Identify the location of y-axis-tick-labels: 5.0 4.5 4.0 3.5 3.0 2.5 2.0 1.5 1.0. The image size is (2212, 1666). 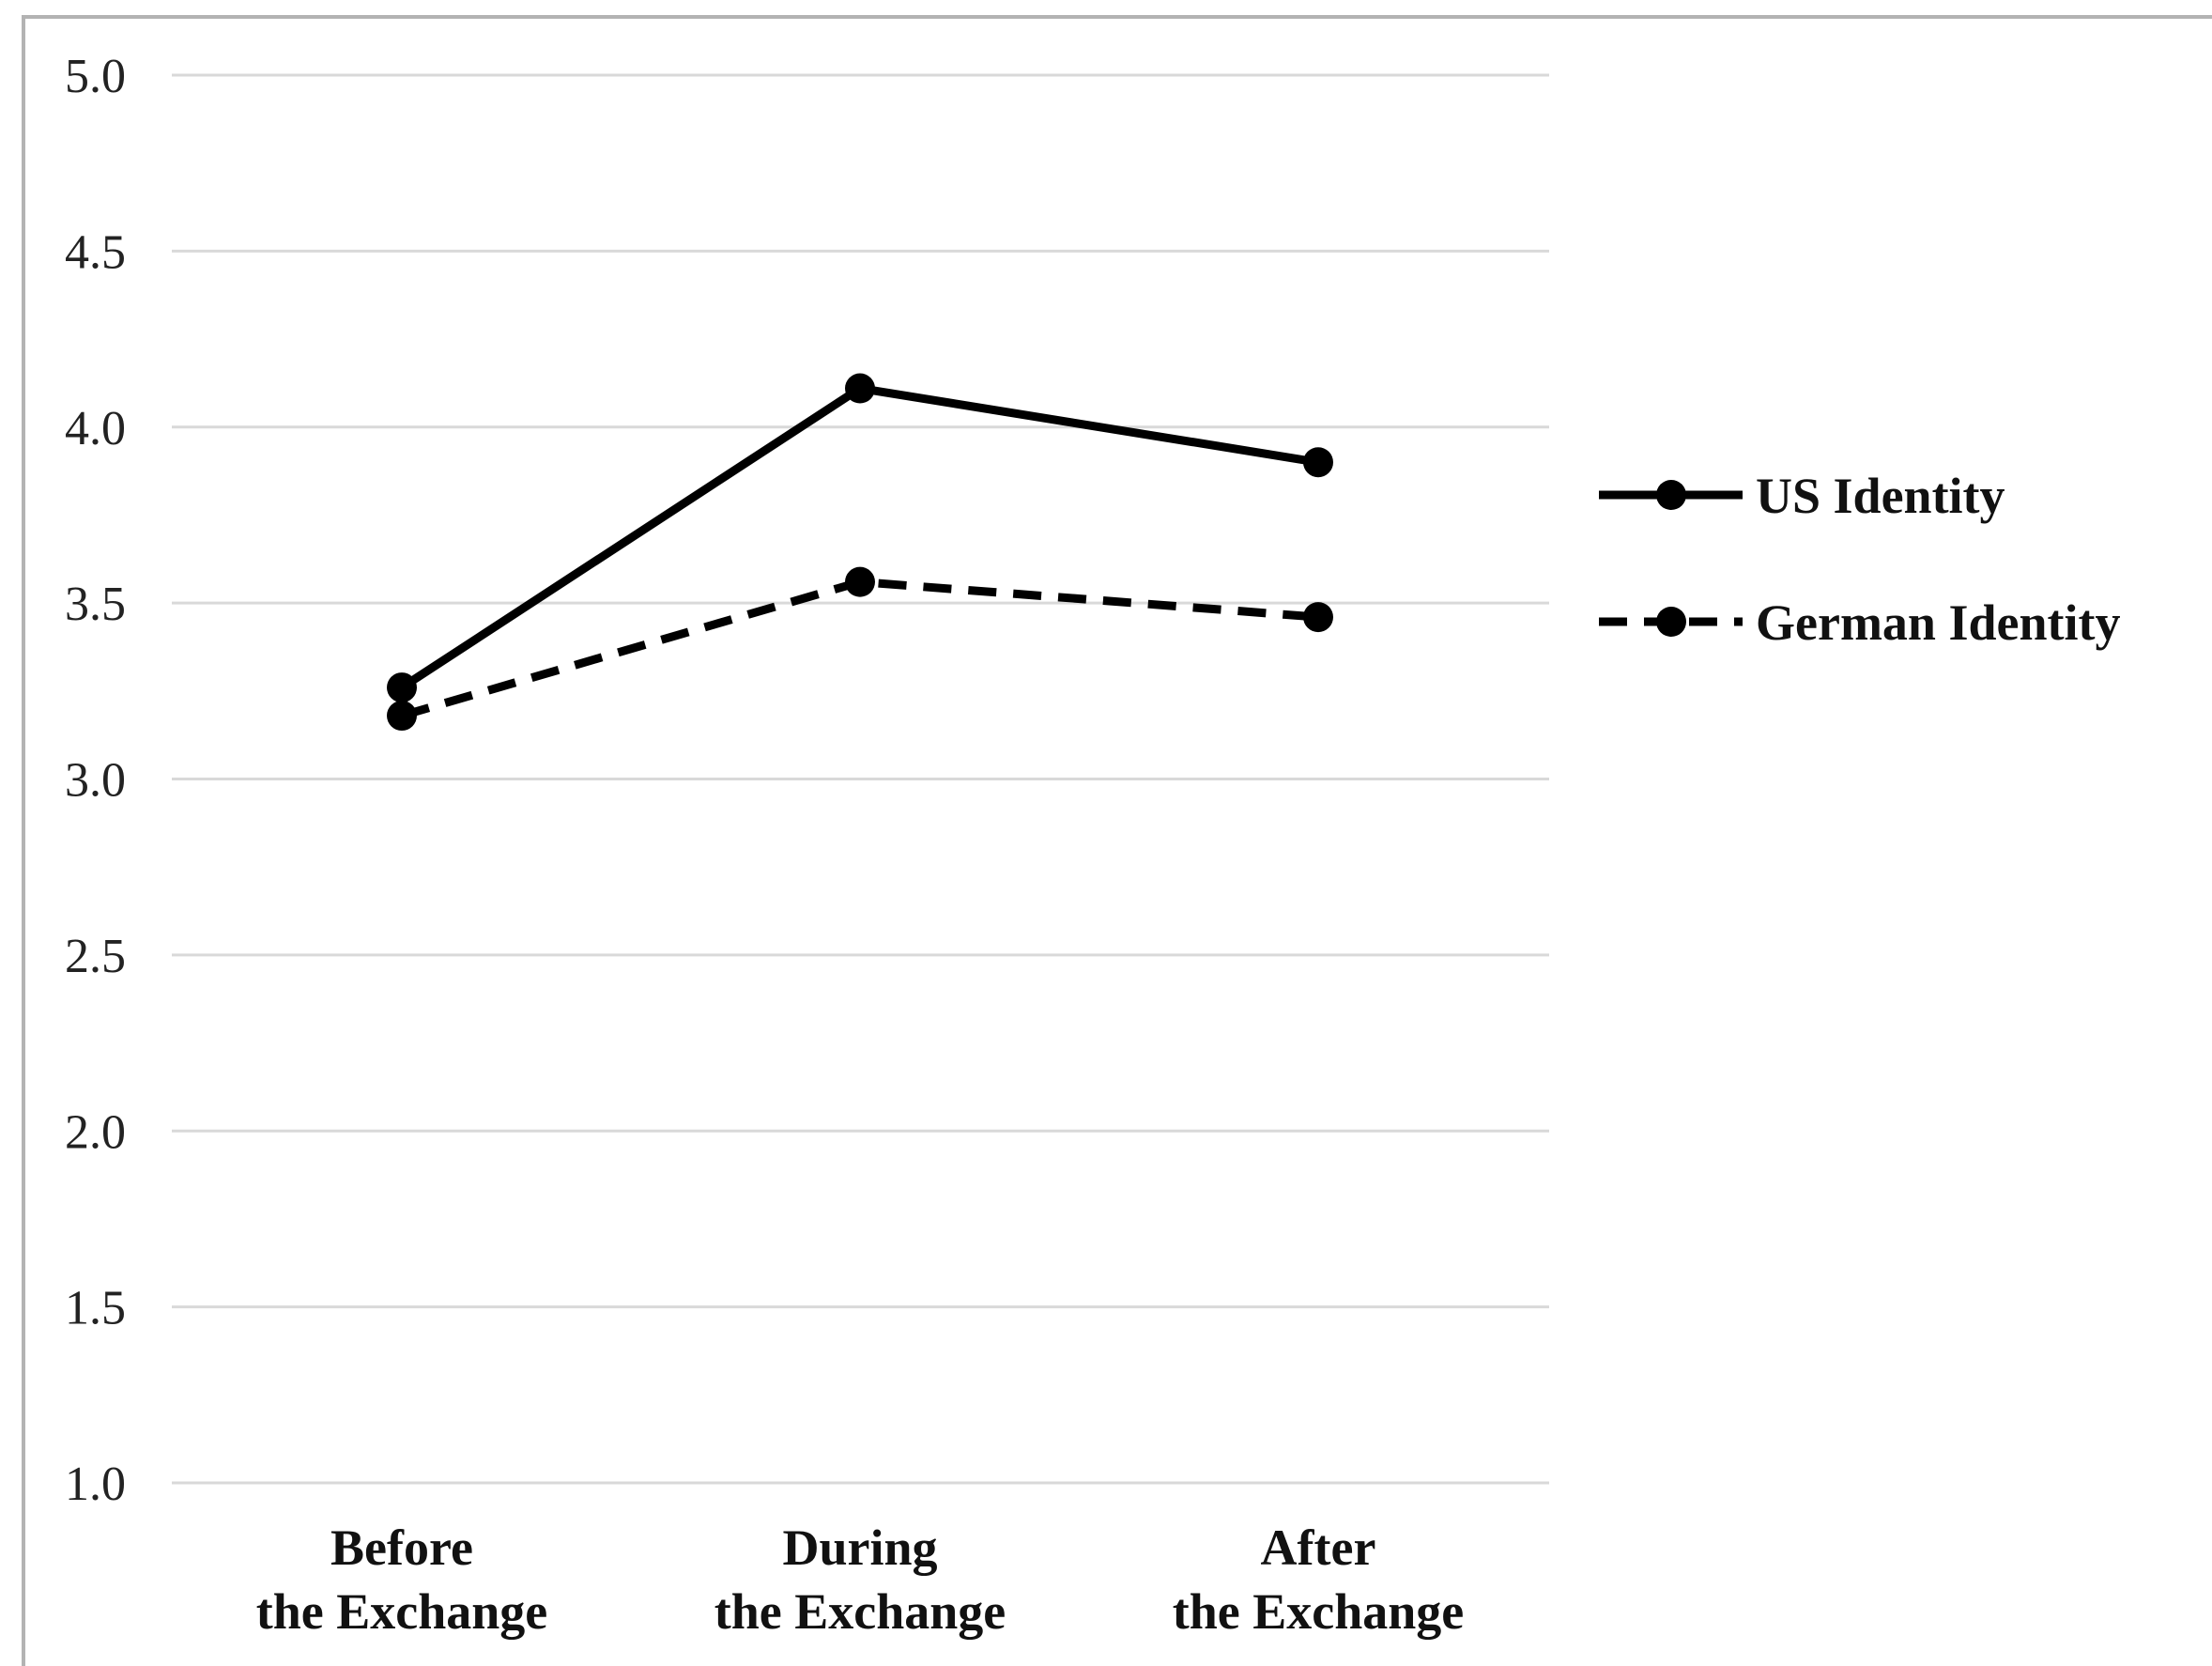
(95, 780).